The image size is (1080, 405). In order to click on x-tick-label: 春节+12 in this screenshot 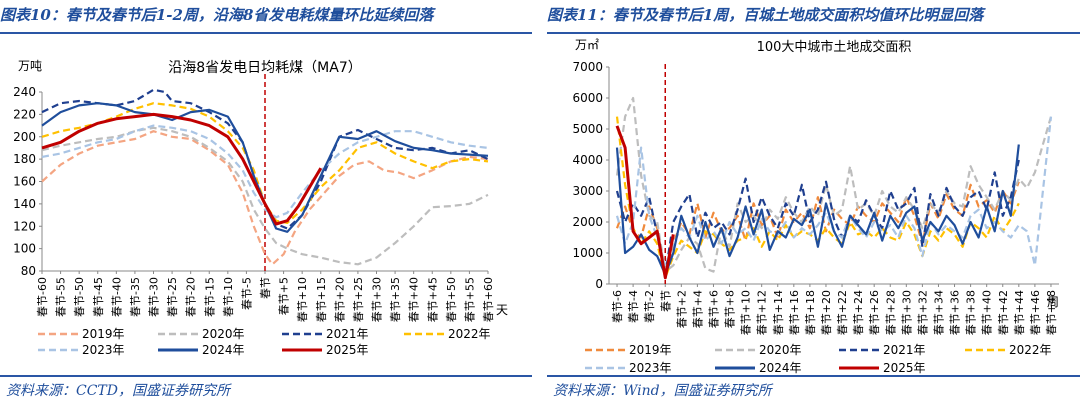, I will do `click(762, 312)`.